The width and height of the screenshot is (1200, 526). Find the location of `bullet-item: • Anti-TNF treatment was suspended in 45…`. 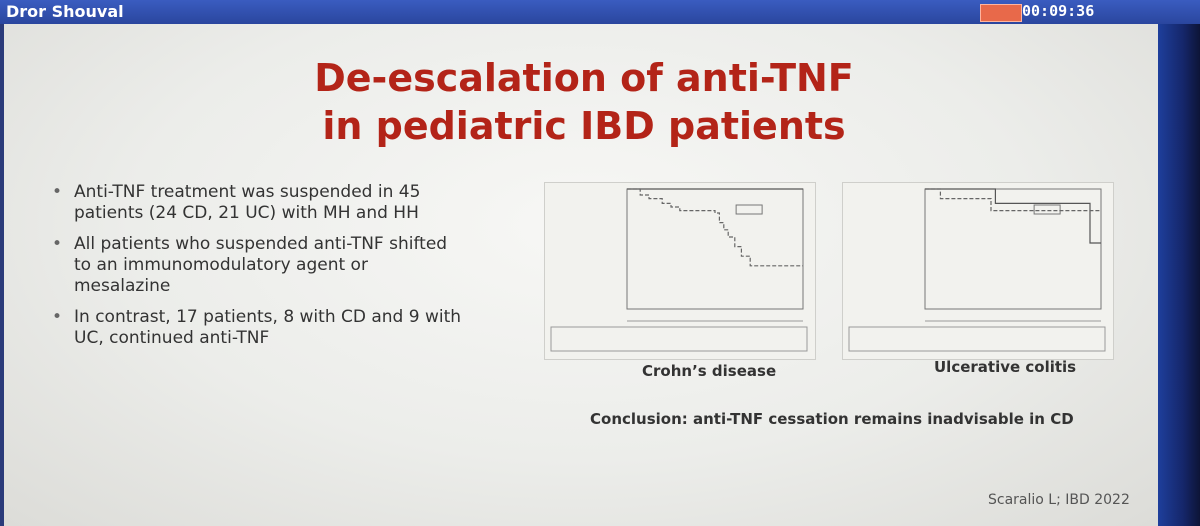

bullet-item: • Anti-TNF treatment was suspended in 45… is located at coordinates (254, 203).